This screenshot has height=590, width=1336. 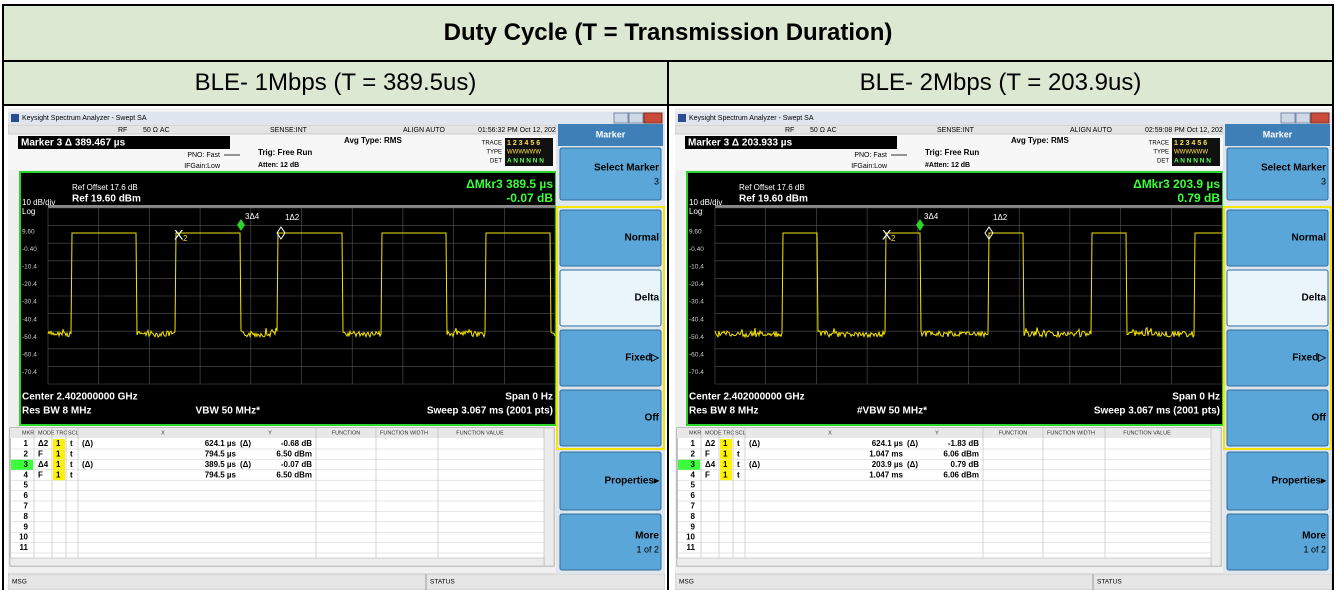 I want to click on span: Span 0 Hz, so click(x=1196, y=397).